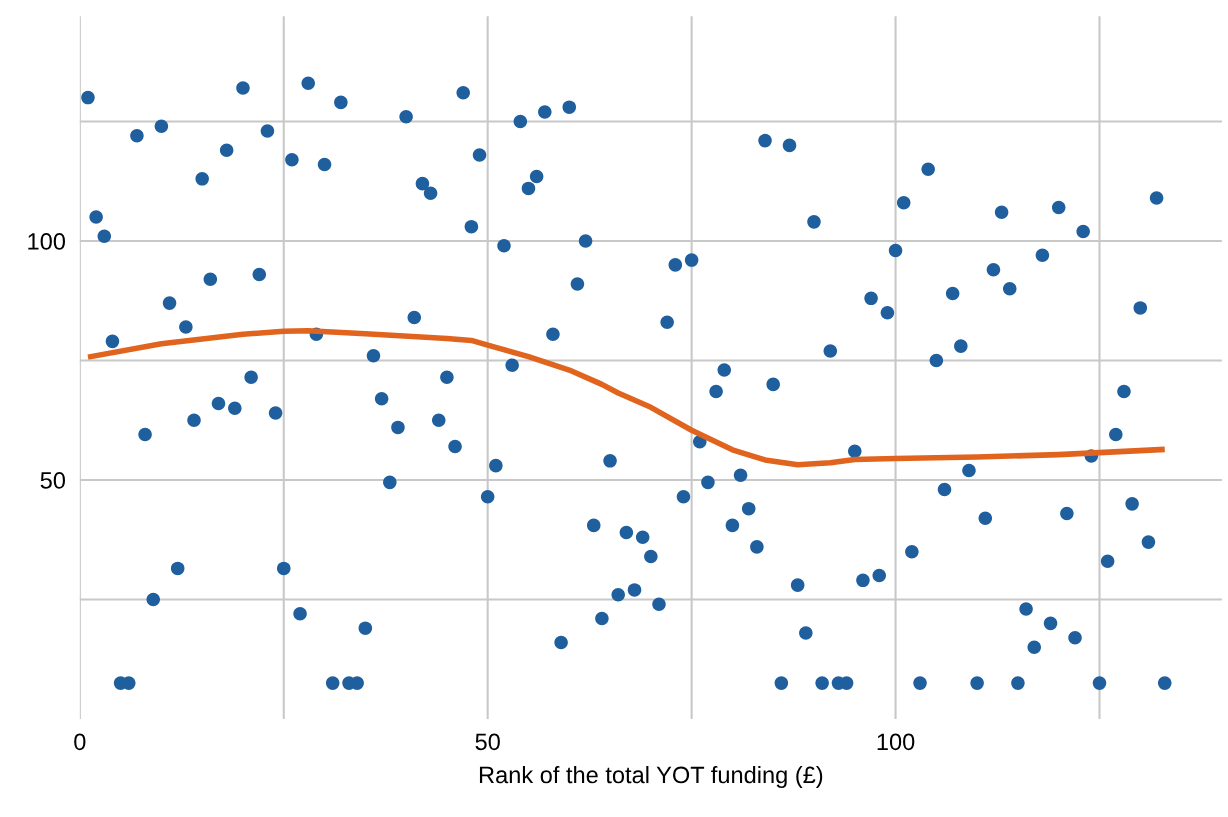 Image resolution: width=1228 pixels, height=817 pixels. What do you see at coordinates (651, 776) in the screenshot?
I see `x-axis-title: Rank of the total YOT funding (£)` at bounding box center [651, 776].